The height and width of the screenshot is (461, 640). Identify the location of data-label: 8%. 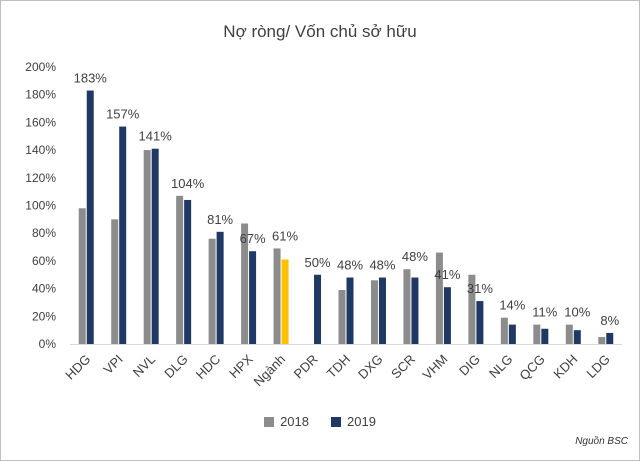
(609, 320).